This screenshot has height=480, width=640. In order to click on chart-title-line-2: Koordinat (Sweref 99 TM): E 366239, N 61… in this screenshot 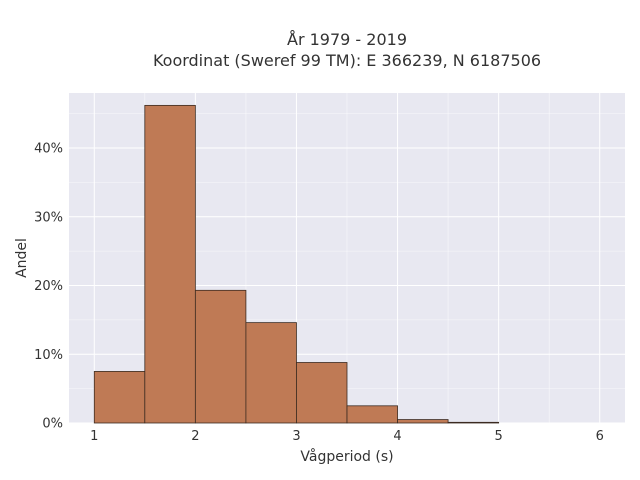, I will do `click(347, 60)`.